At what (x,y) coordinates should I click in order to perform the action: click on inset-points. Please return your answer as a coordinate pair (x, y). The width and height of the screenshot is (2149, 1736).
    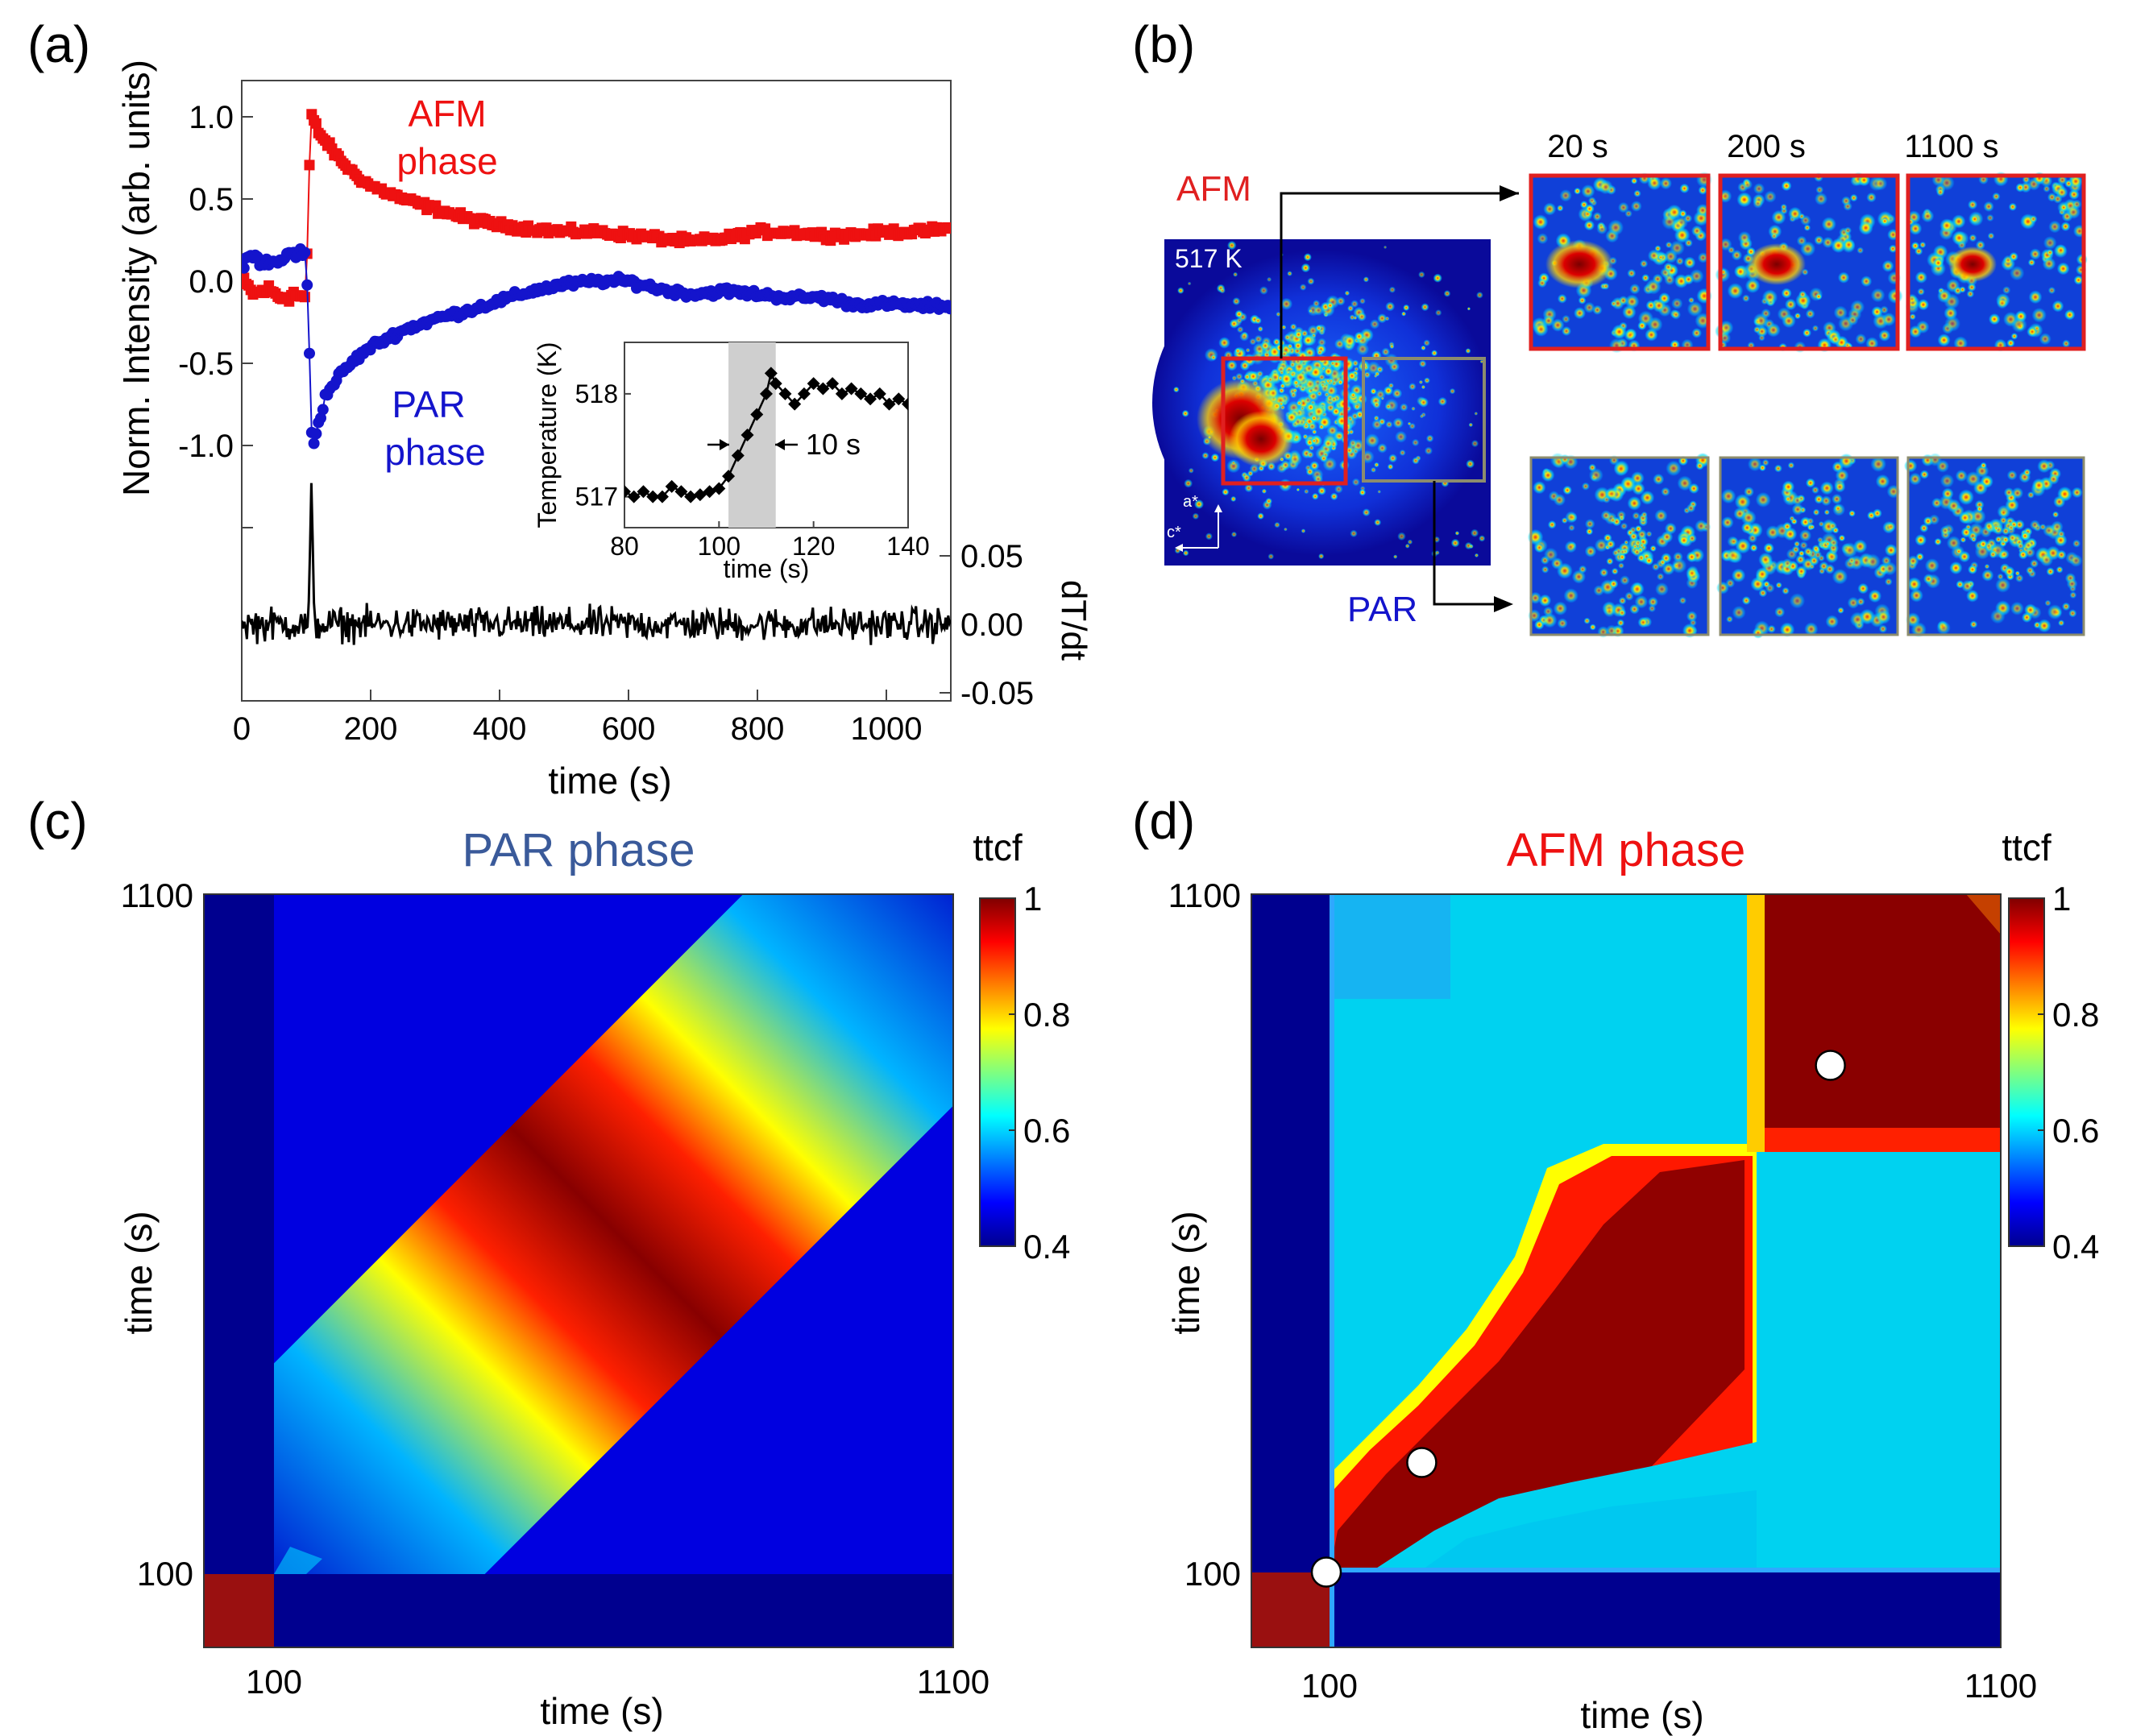
    Looking at the image, I should click on (766, 435).